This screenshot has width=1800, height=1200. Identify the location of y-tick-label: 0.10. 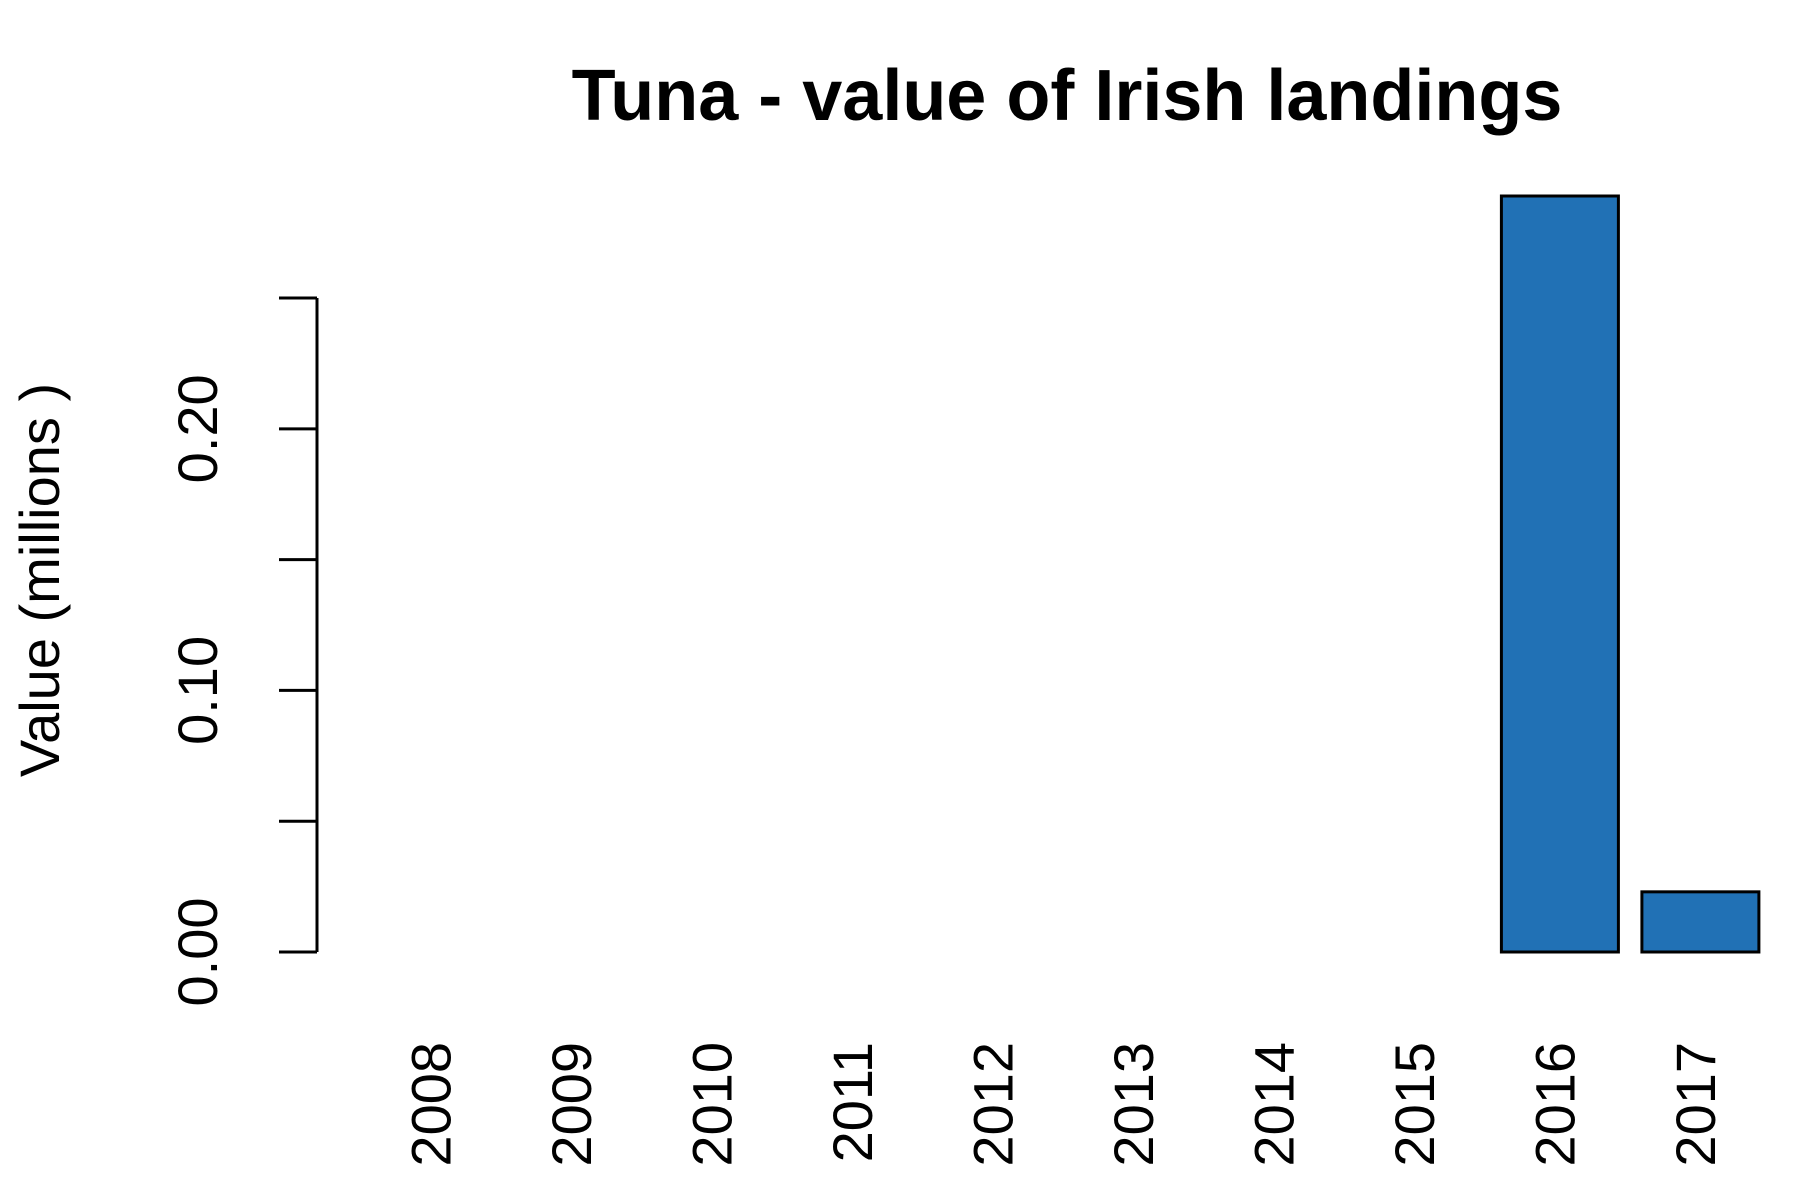
(197, 690).